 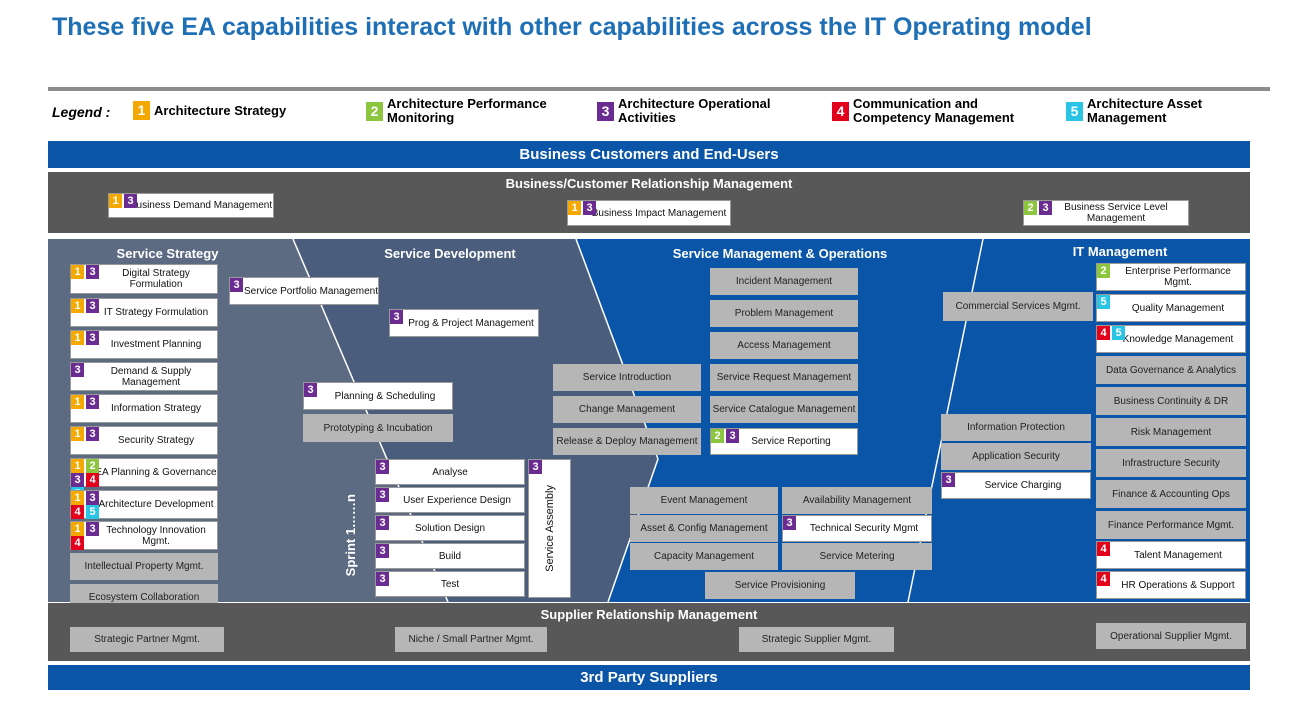 What do you see at coordinates (350, 535) in the screenshot?
I see `sprint-label: Sprint 1……n` at bounding box center [350, 535].